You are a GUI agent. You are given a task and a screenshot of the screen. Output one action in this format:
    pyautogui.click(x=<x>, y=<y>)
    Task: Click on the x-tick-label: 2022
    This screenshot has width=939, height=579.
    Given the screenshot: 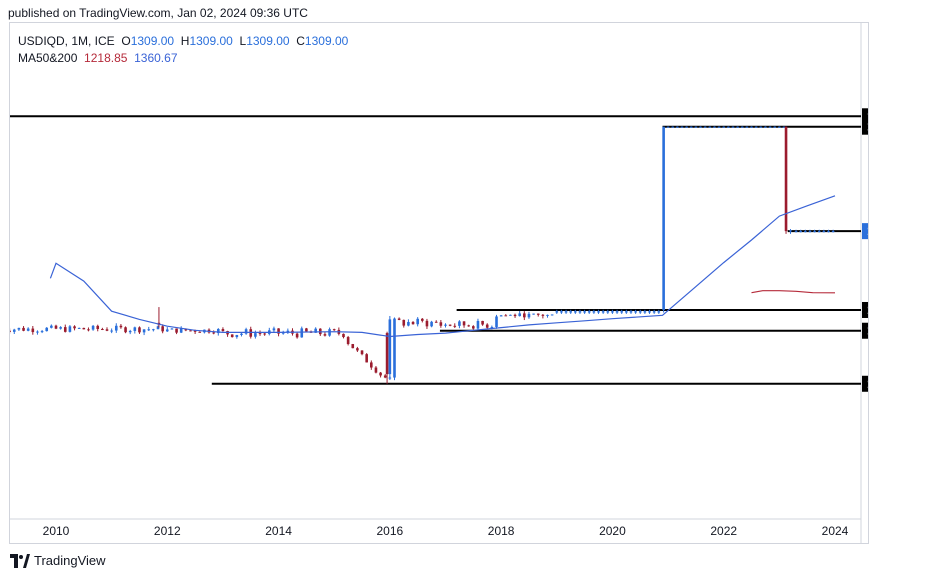 What is the action you would take?
    pyautogui.click(x=723, y=531)
    